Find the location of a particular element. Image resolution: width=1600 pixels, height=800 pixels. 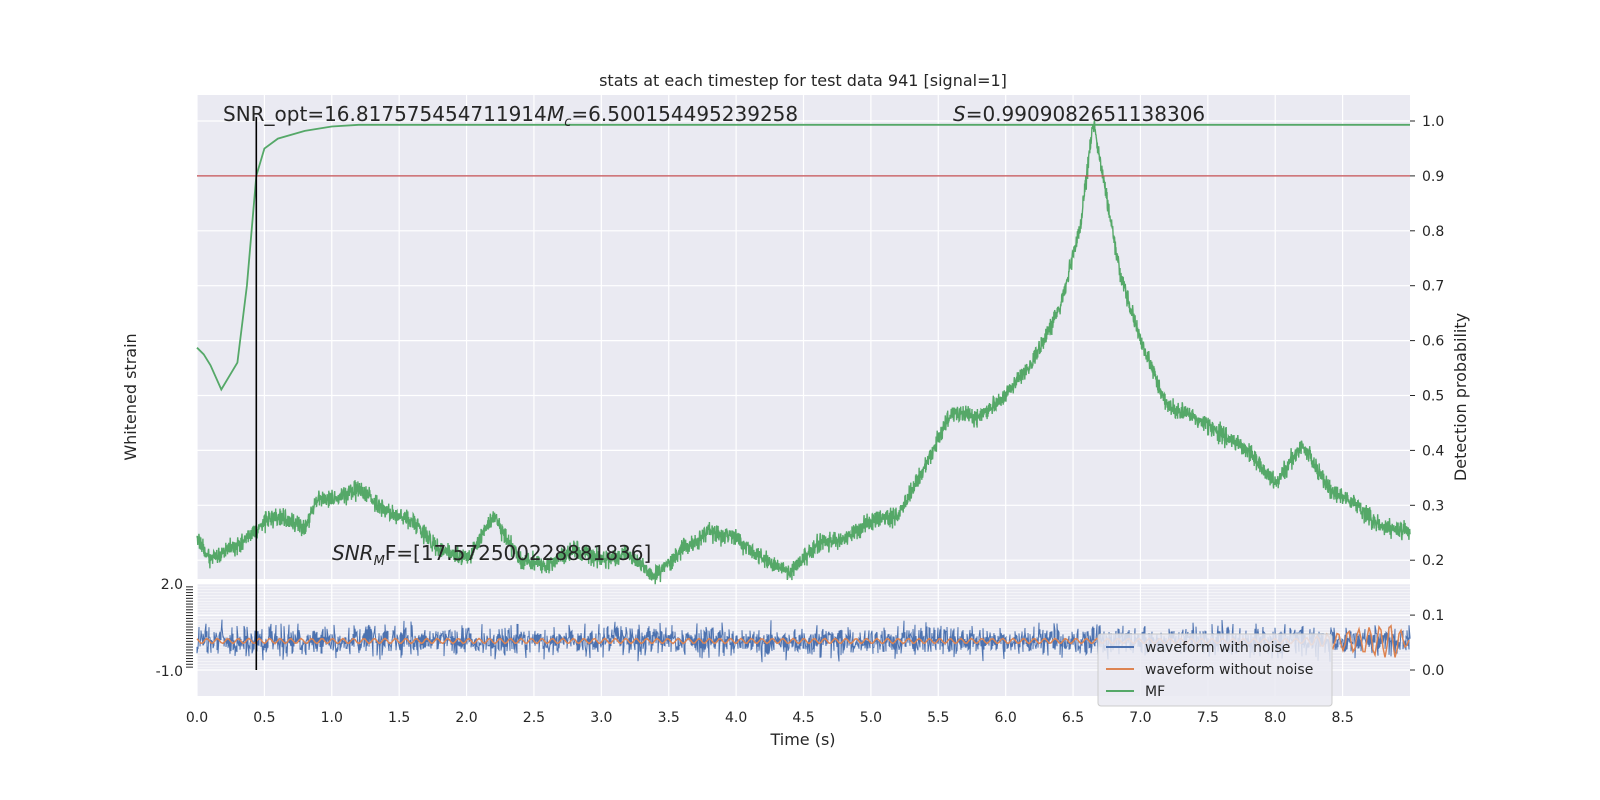

chirp-mass-annotation: Mc=6.500154495239258 is located at coordinates (672, 116).